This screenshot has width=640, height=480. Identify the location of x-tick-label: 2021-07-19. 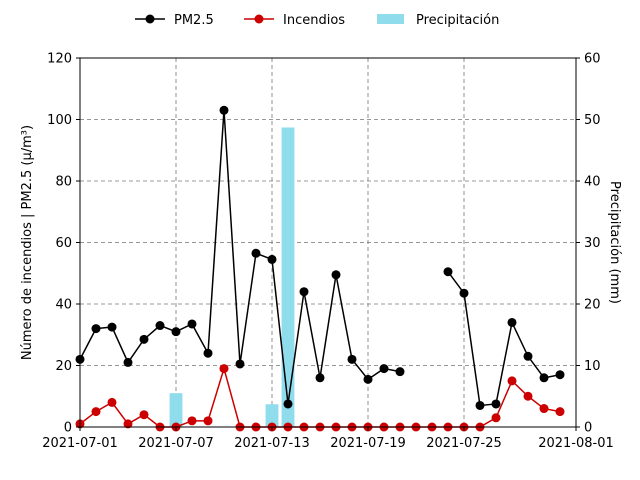
(368, 443).